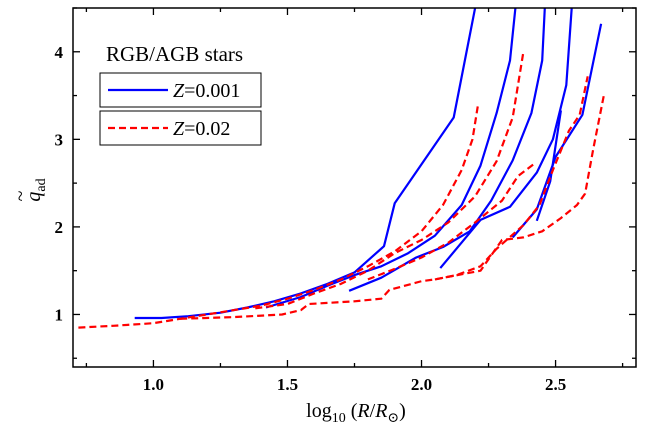 The image size is (649, 430). I want to click on y-axis-label: qad ~, so click(29, 189).